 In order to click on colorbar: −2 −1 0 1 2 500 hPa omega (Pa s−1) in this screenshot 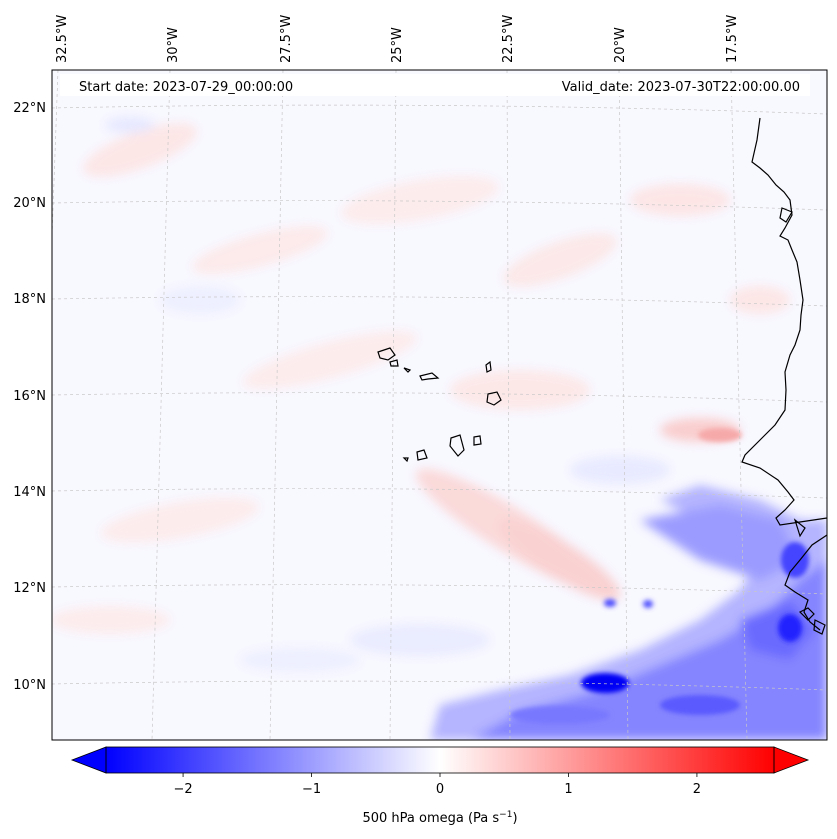, I will do `click(440, 786)`.